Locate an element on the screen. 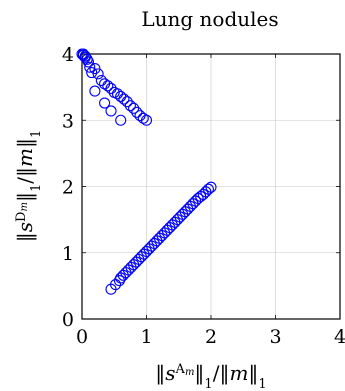  x-tick-label: 2 is located at coordinates (211, 337).